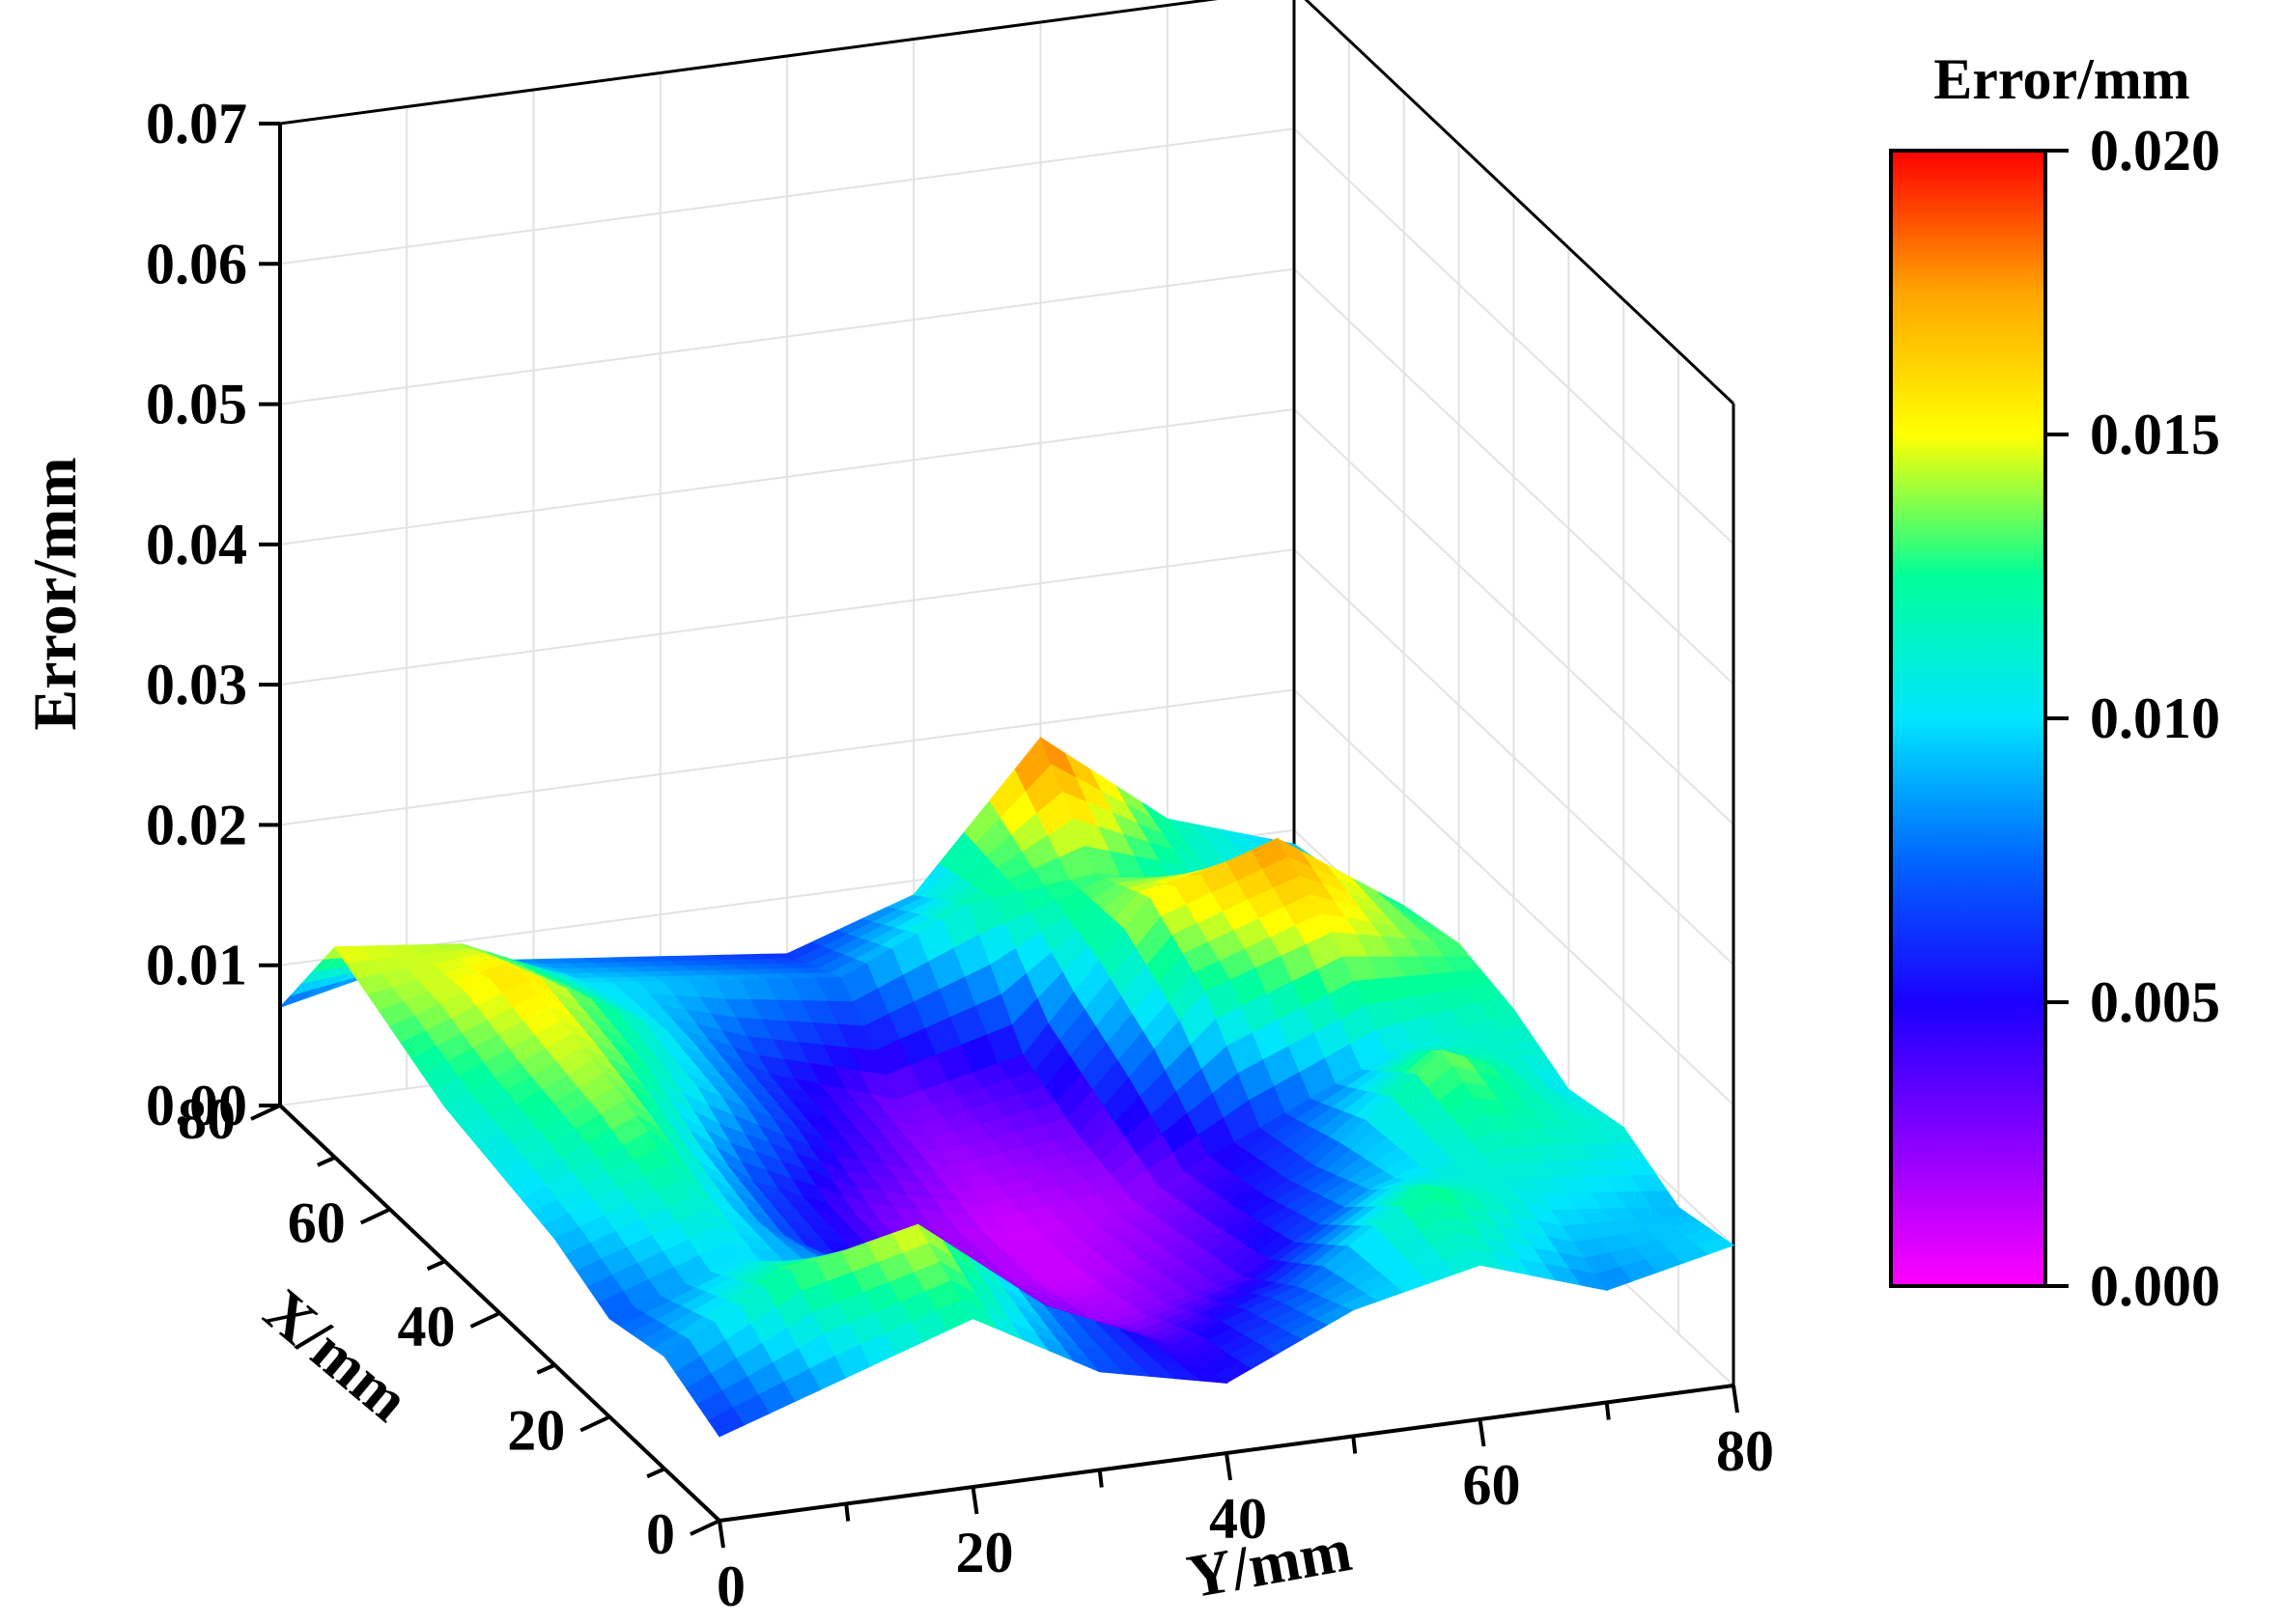 Image resolution: width=2282 pixels, height=1624 pixels. I want to click on y-tick-label: 40, so click(1238, 1519).